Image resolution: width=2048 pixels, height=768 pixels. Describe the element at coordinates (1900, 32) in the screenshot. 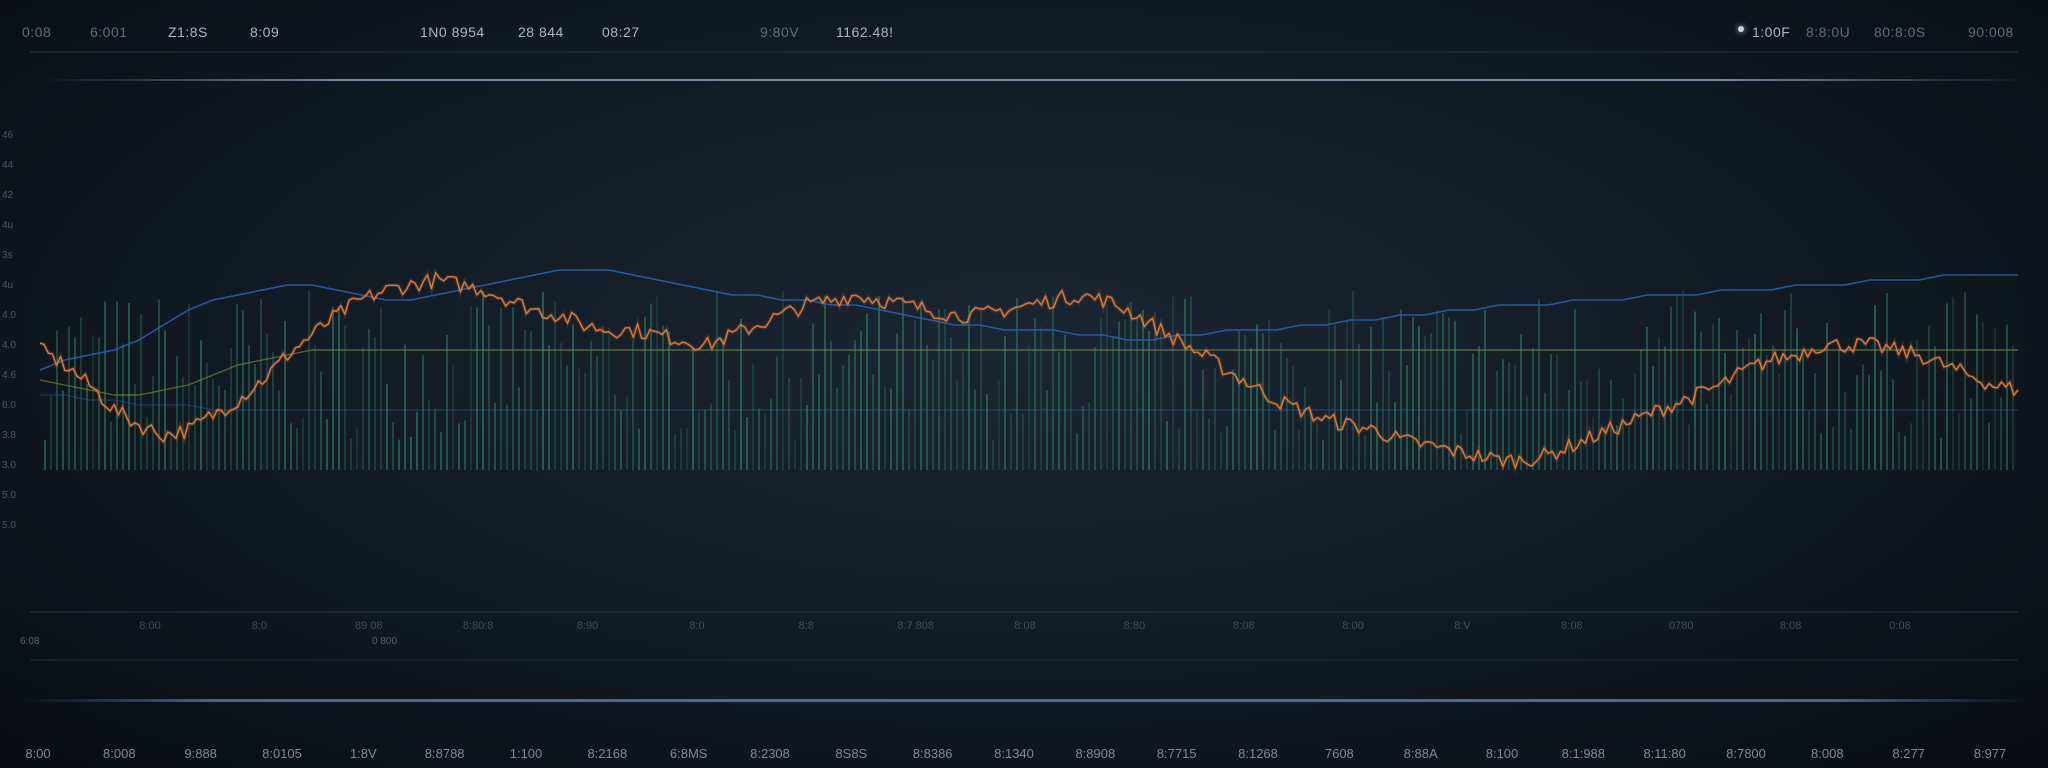

I see `top-stat: 80:8:0S` at that location.